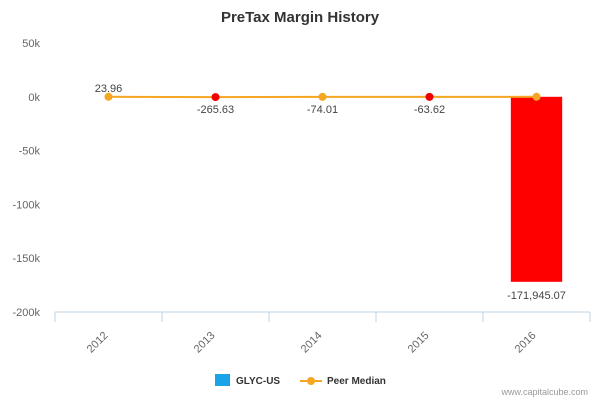 The image size is (600, 400). I want to click on y-tick-label: -100k, so click(26, 205).